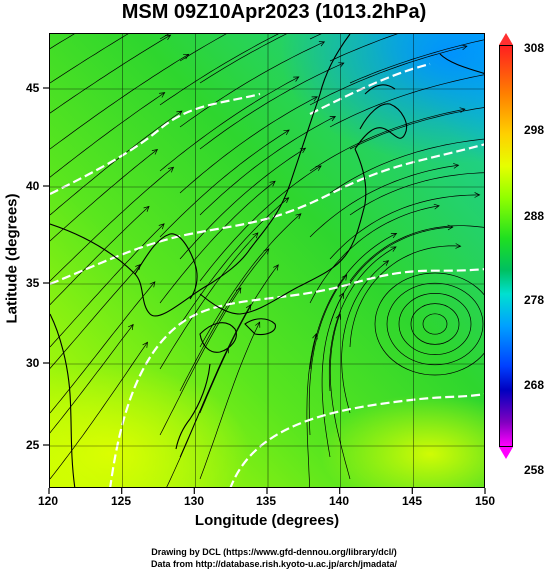  I want to click on y-tick-label: 35, so click(33, 283).